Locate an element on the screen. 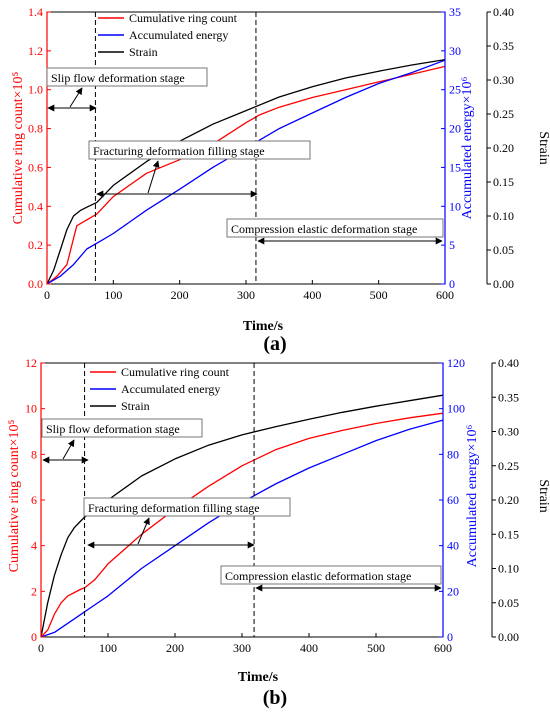 This screenshot has width=550, height=721. panel-a-x-tick-label: 600 is located at coordinates (445, 295).